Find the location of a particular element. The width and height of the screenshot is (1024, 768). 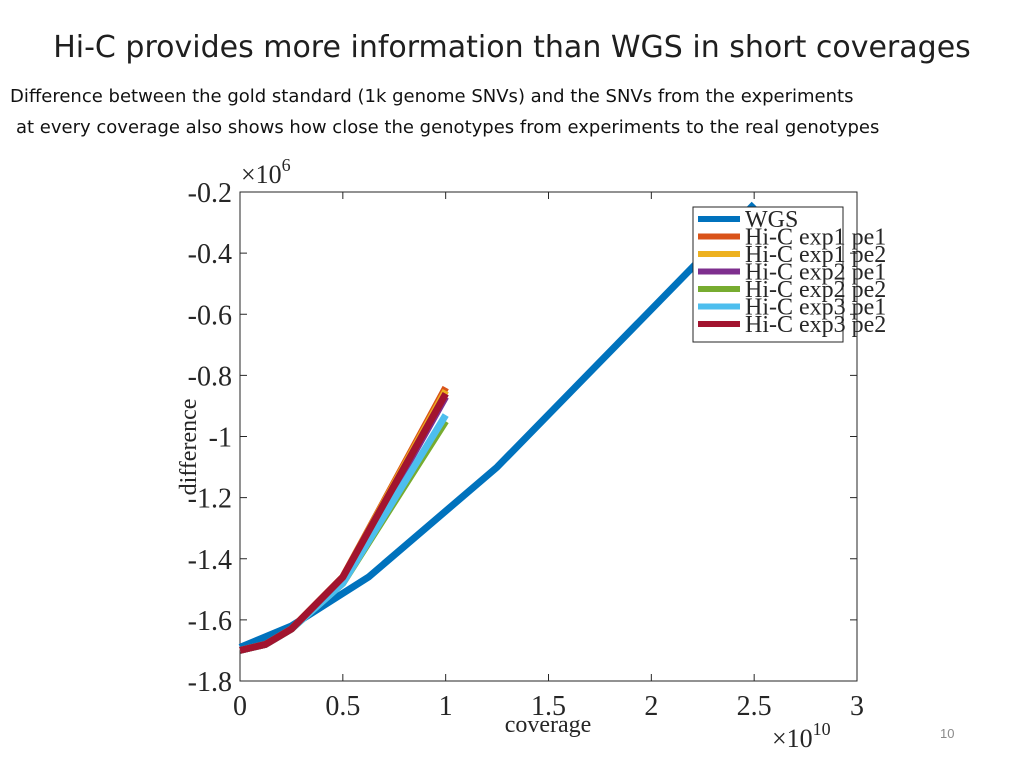

y-axis-label: difference is located at coordinates (189, 447).